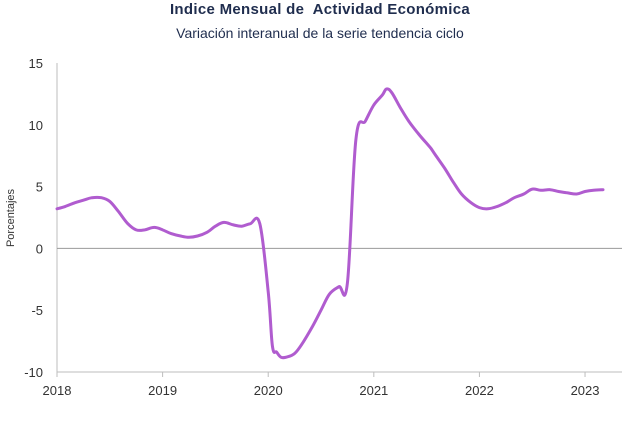 Image resolution: width=640 pixels, height=424 pixels. Describe the element at coordinates (268, 390) in the screenshot. I see `x-tick-label: 2020` at that location.